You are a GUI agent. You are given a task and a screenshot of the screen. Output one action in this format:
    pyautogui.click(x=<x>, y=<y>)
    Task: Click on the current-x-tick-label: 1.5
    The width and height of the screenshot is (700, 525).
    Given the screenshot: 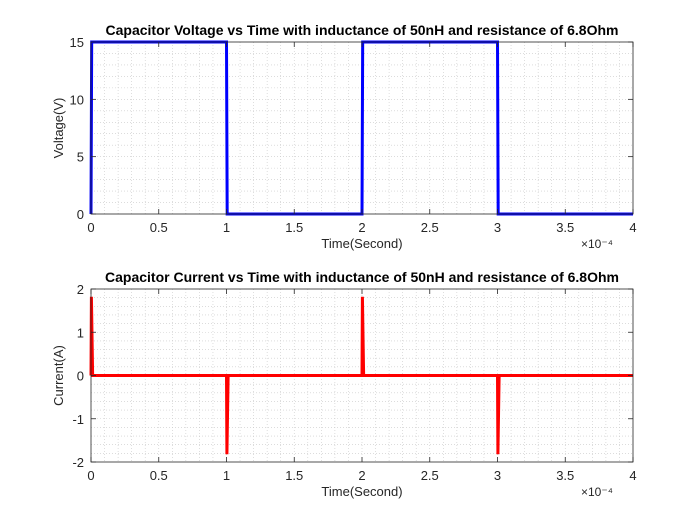 What is the action you would take?
    pyautogui.click(x=294, y=475)
    